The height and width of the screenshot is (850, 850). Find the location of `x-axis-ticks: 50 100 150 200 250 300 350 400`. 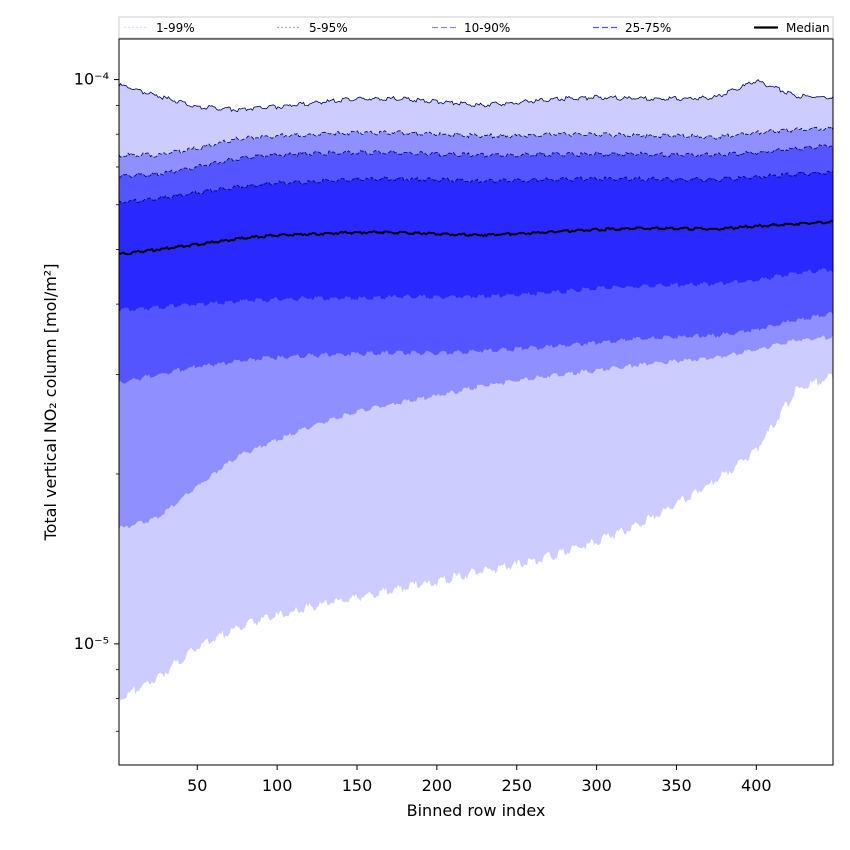

x-axis-ticks: 50 100 150 200 250 300 350 400 is located at coordinates (479, 780).